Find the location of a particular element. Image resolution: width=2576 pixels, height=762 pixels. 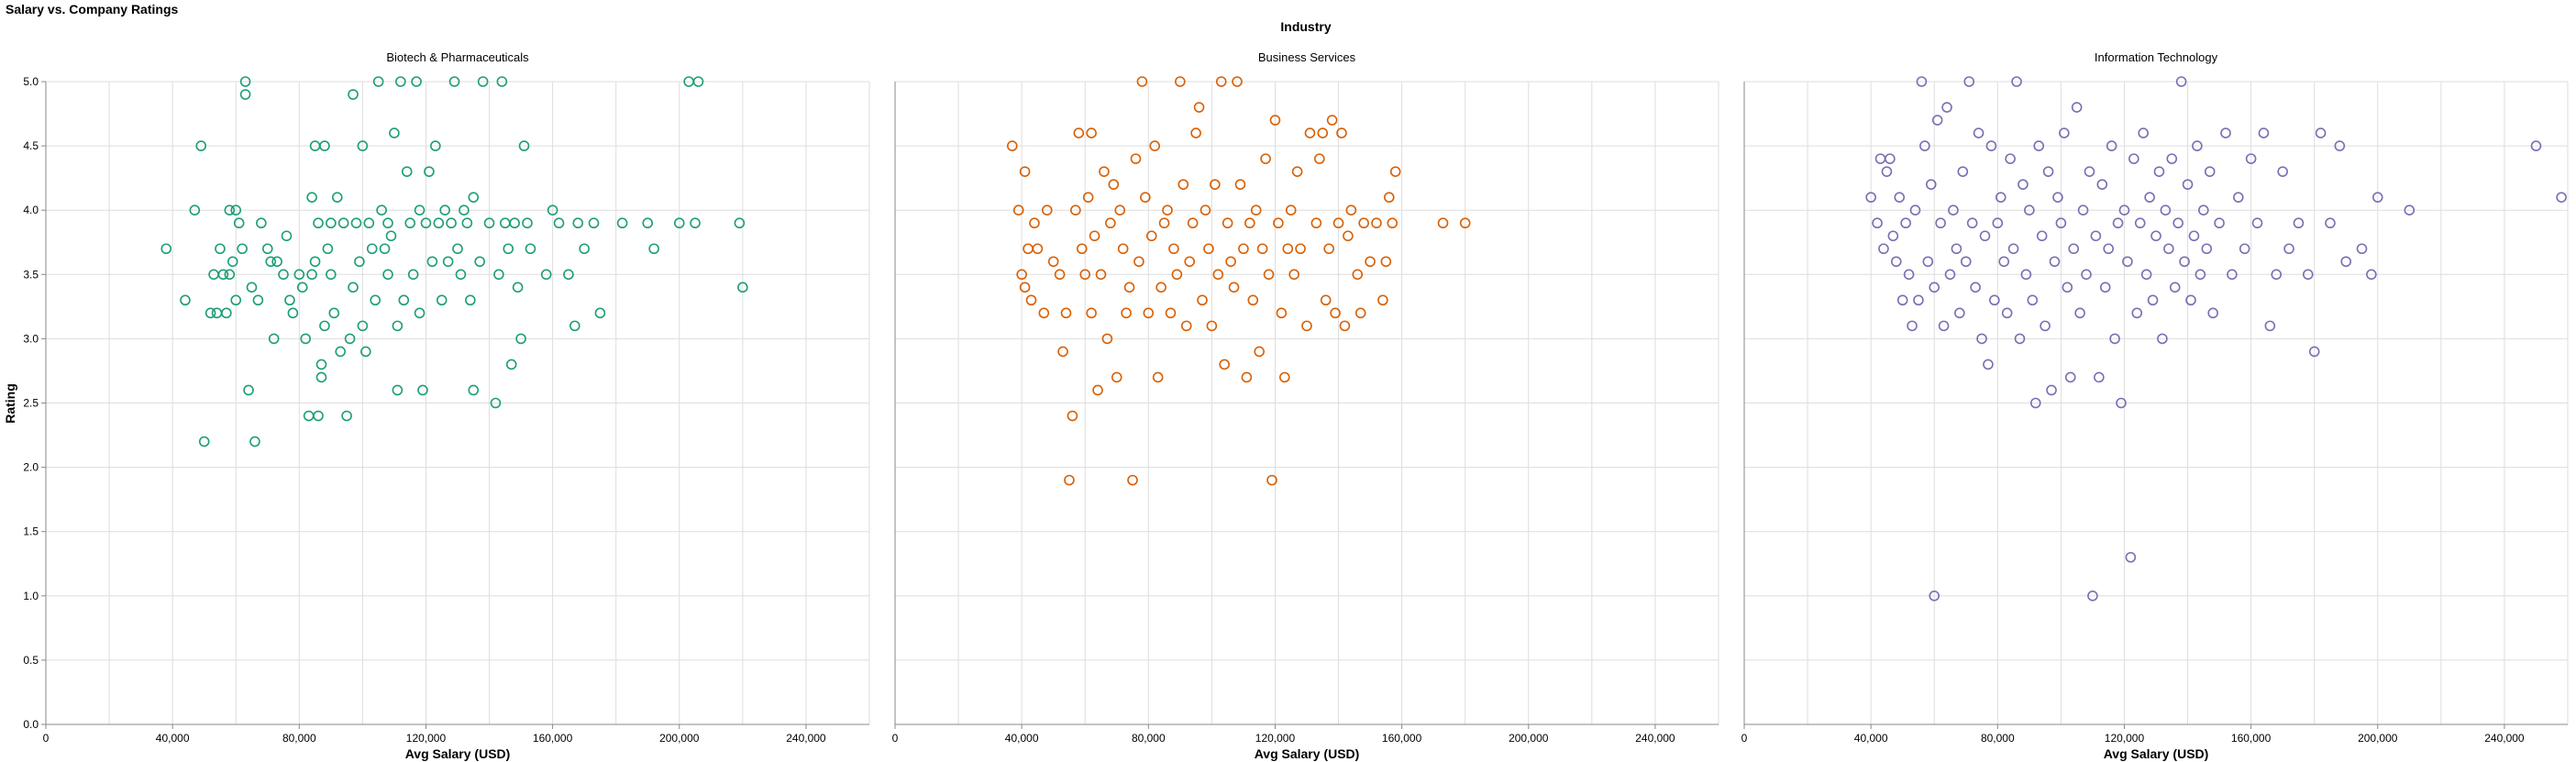

panel-title: Biotech & Pharmaceuticals is located at coordinates (457, 57).